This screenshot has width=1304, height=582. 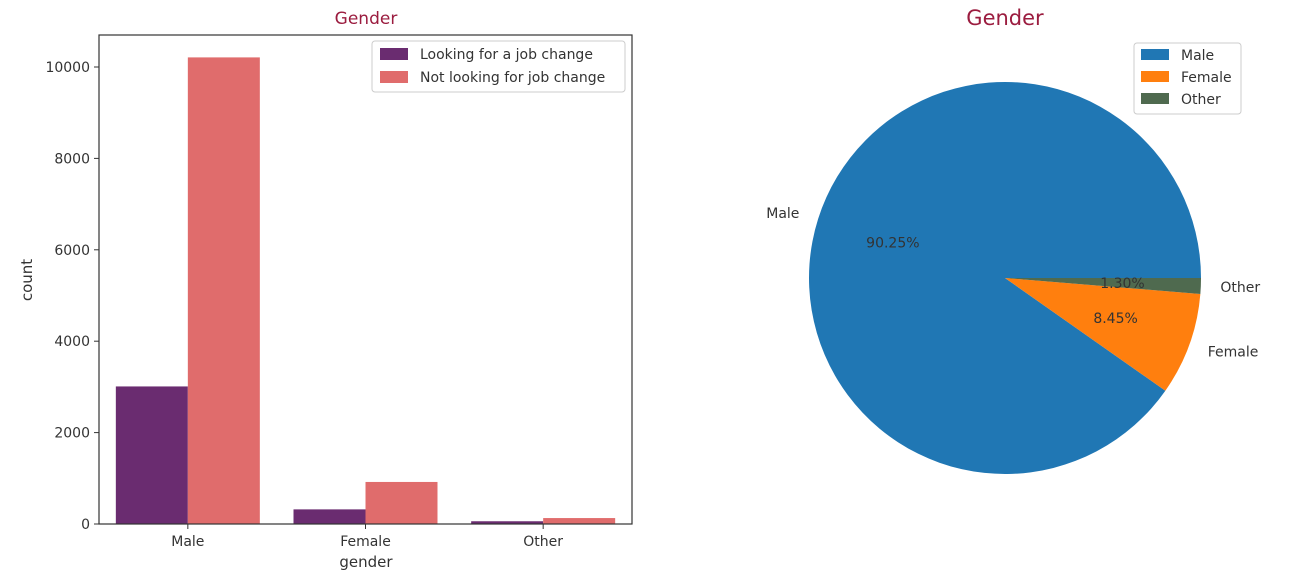 What do you see at coordinates (1197, 56) in the screenshot?
I see `legend-label-male: Male` at bounding box center [1197, 56].